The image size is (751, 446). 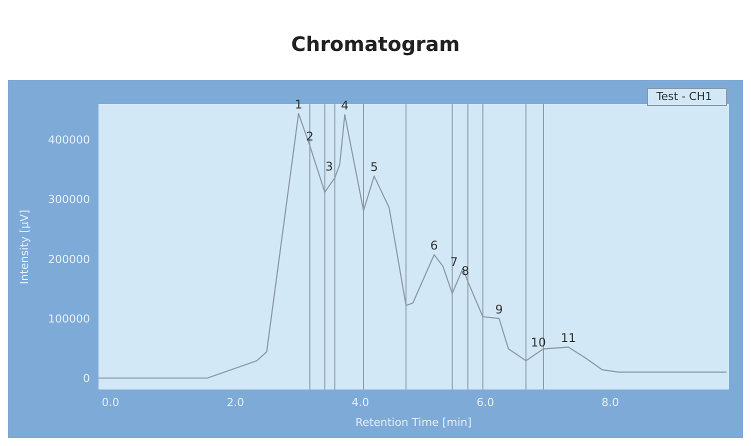 I want to click on chart-title: Chromatogram, so click(x=375, y=44).